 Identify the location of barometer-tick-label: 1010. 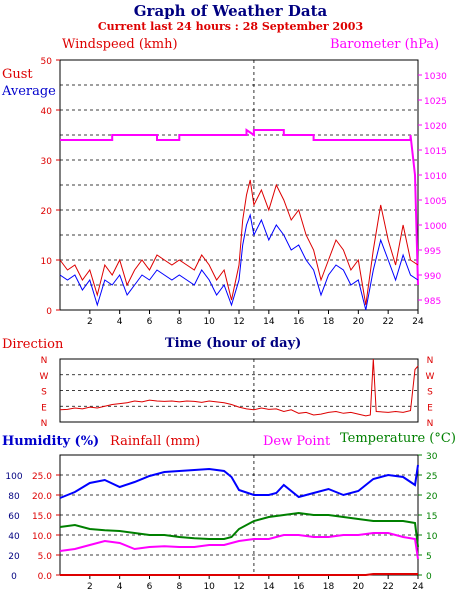
(435, 177).